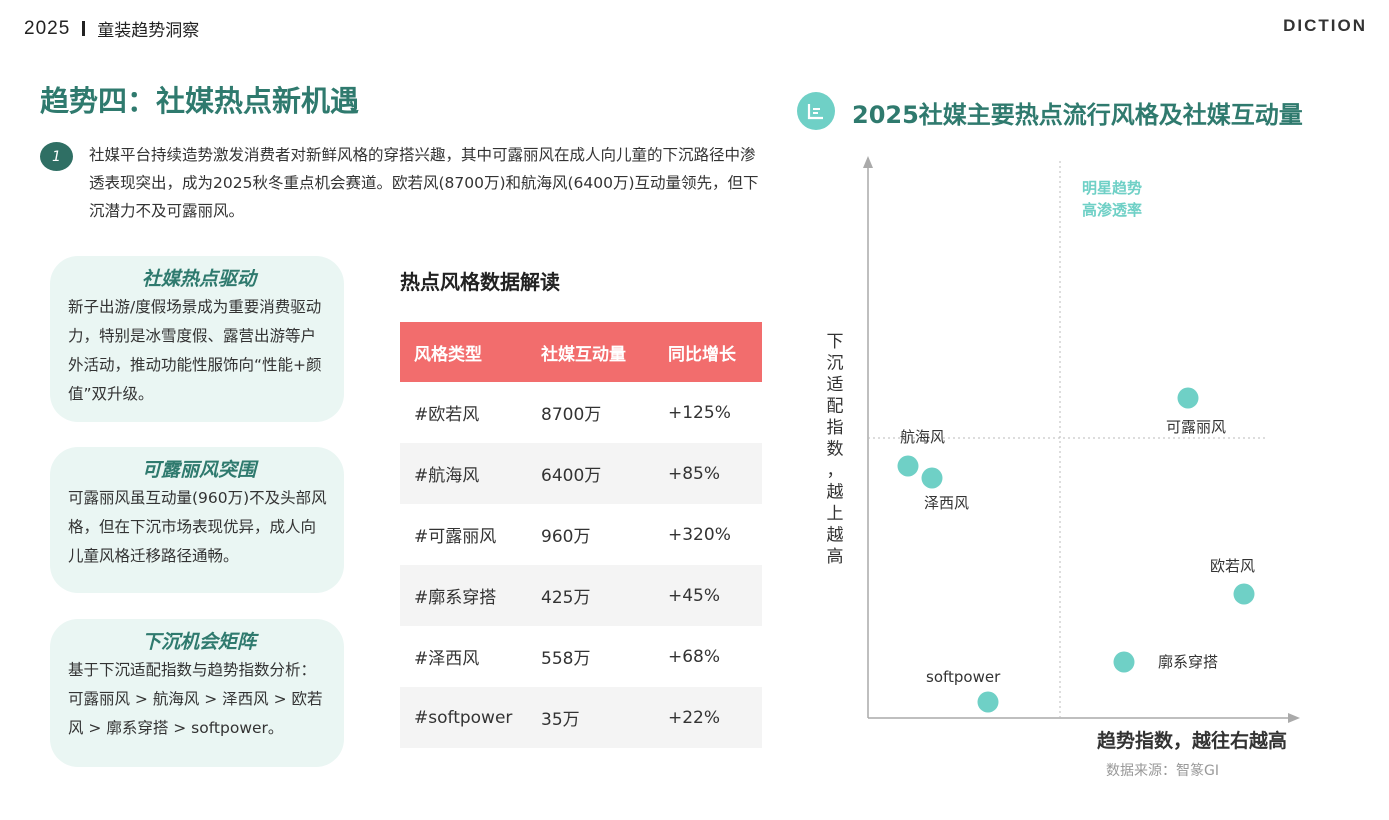  What do you see at coordinates (835, 342) in the screenshot?
I see `y-axis-label-char: 下` at bounding box center [835, 342].